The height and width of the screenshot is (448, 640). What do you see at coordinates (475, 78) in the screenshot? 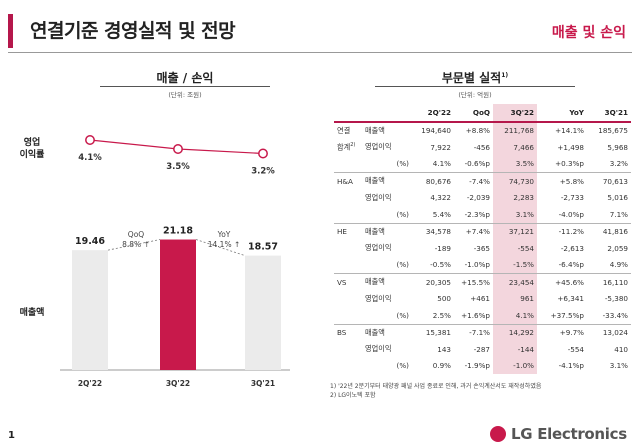
I see `right-panel-title: 부문별 실적1)` at bounding box center [475, 78].